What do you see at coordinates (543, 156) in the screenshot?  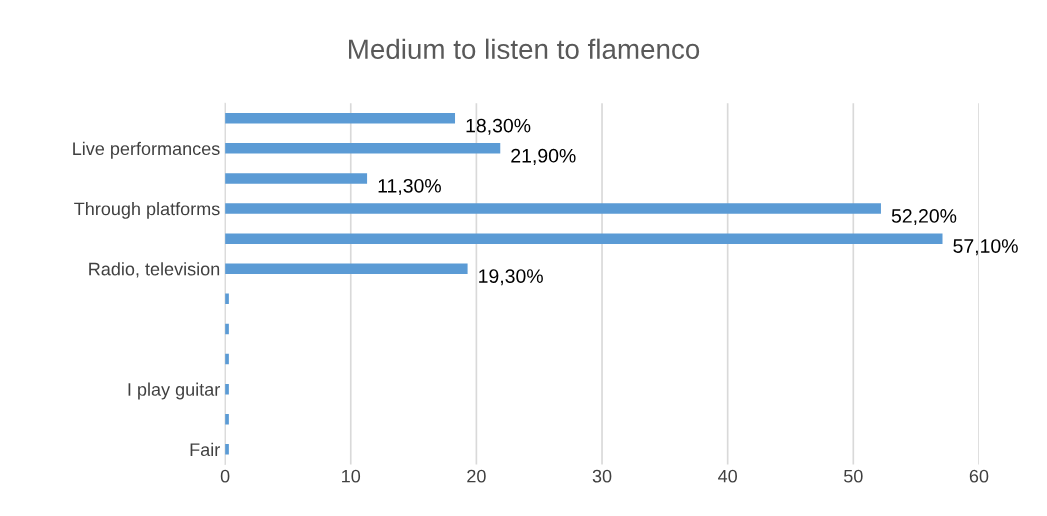 I see `data-label: 21,90%` at bounding box center [543, 156].